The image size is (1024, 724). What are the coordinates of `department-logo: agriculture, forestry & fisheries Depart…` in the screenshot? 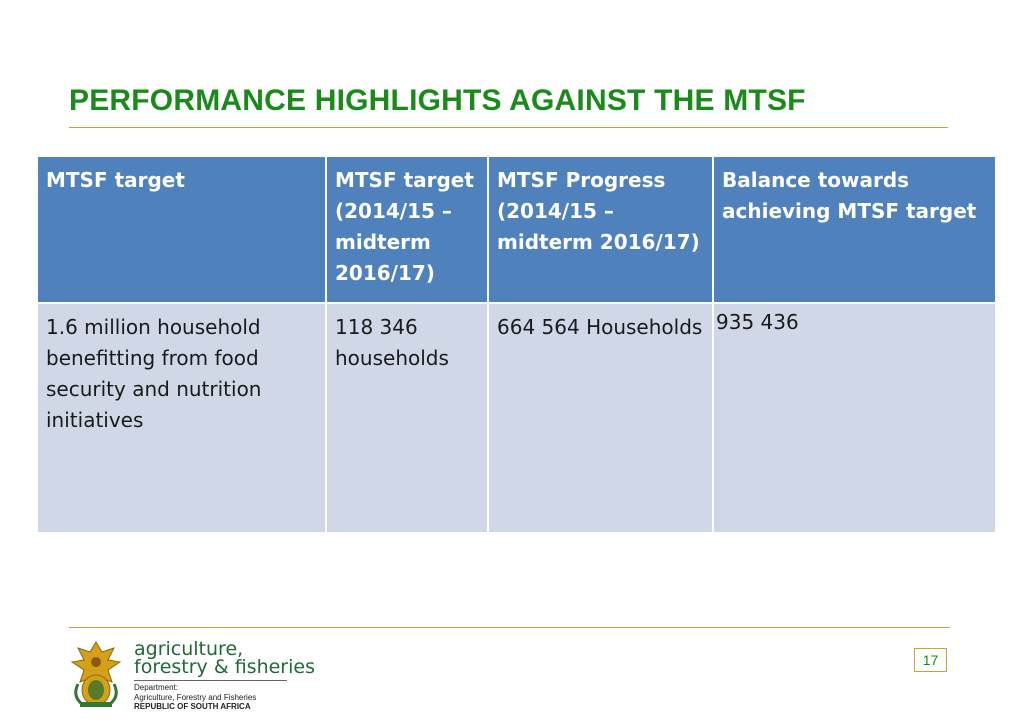 It's located at (191, 678).